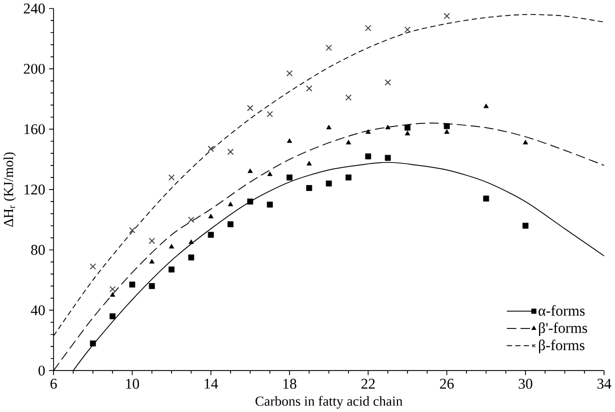 The image size is (615, 412). Describe the element at coordinates (34, 69) in the screenshot. I see `y-tick-label: 200` at that location.